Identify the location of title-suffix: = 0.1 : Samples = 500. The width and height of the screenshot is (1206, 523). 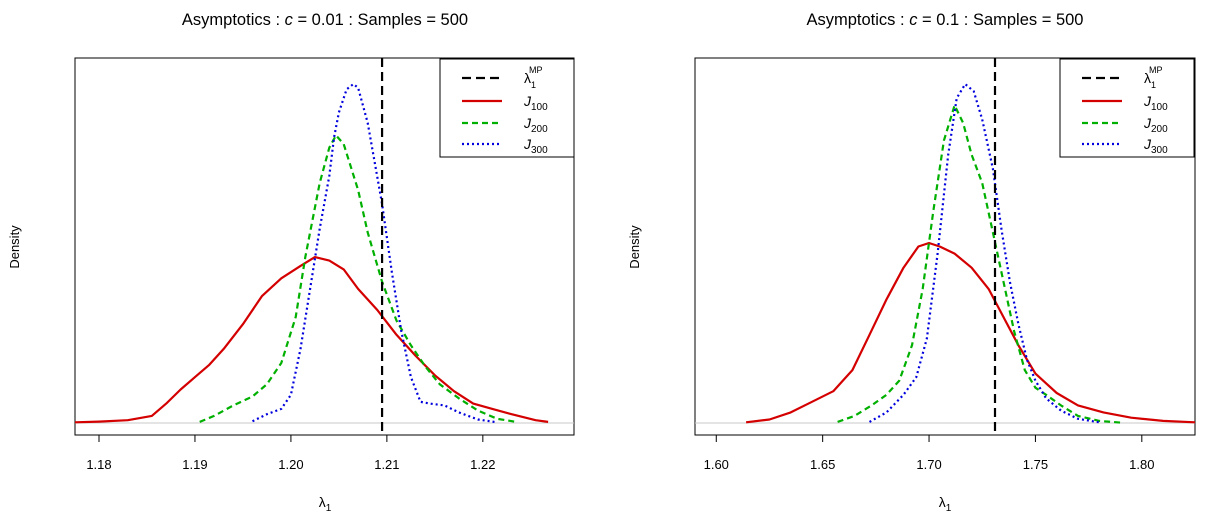
(1000, 20).